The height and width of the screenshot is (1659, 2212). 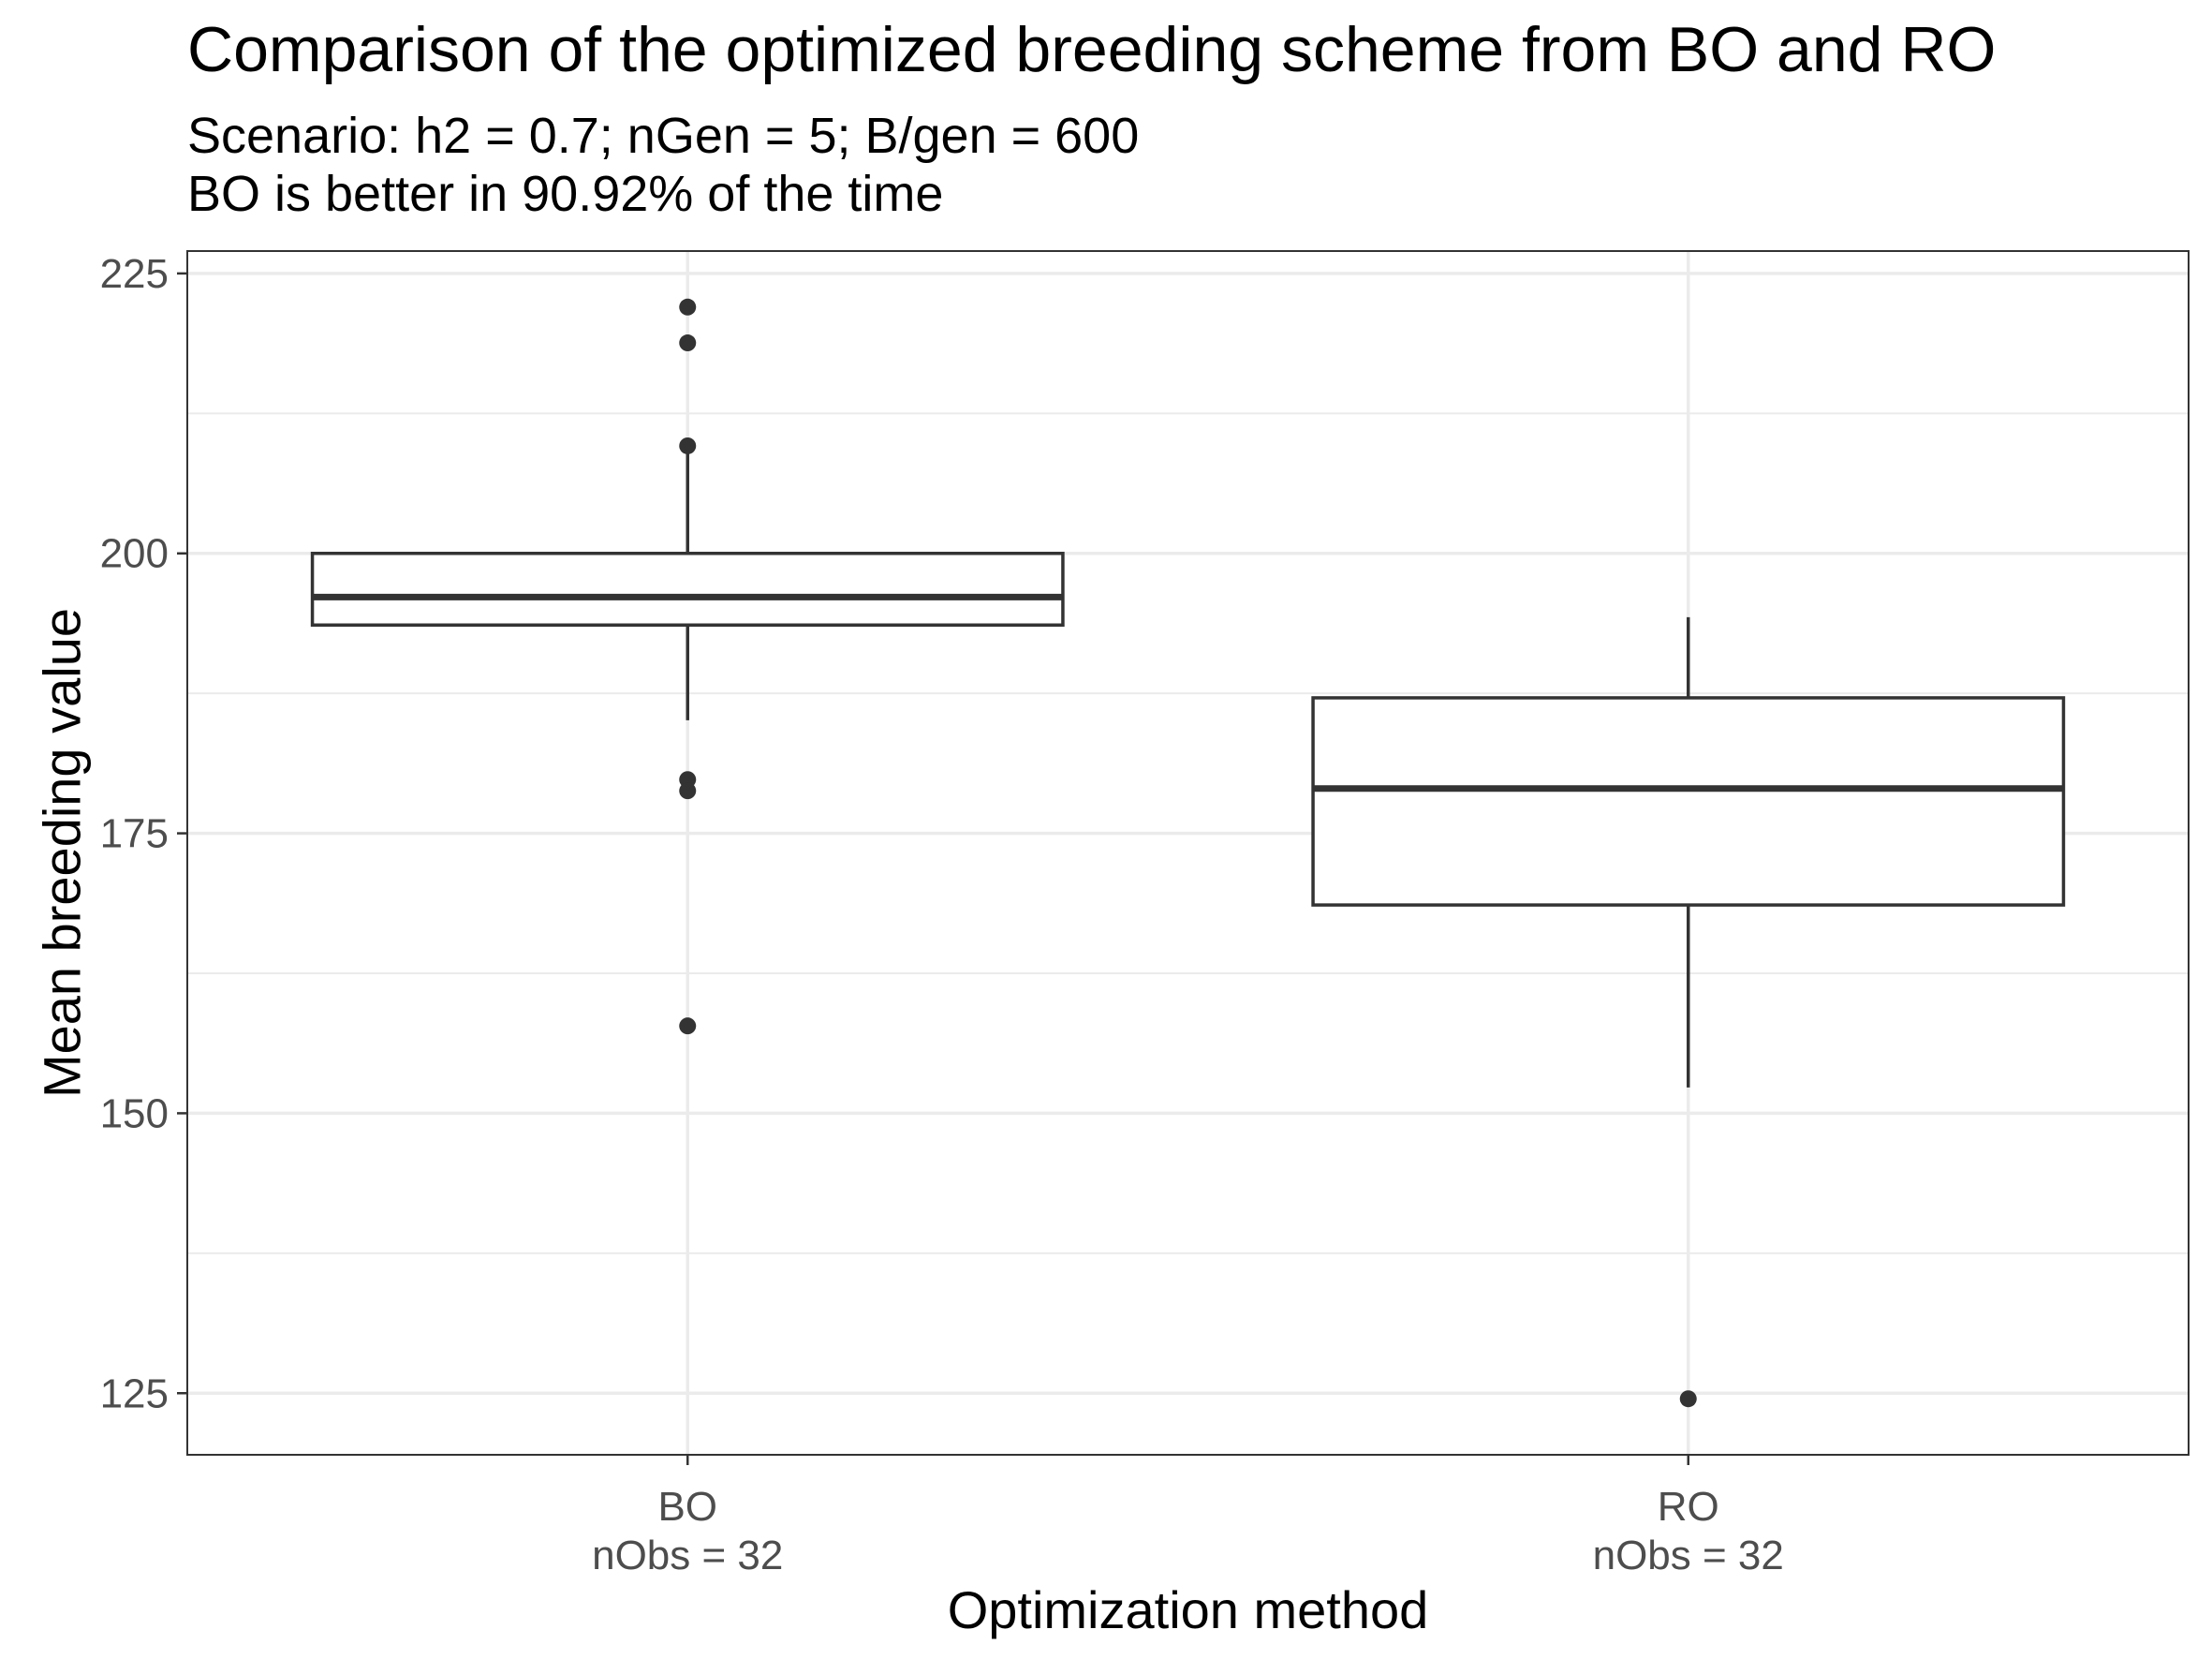 I want to click on y-tick-label: 175, so click(x=134, y=834).